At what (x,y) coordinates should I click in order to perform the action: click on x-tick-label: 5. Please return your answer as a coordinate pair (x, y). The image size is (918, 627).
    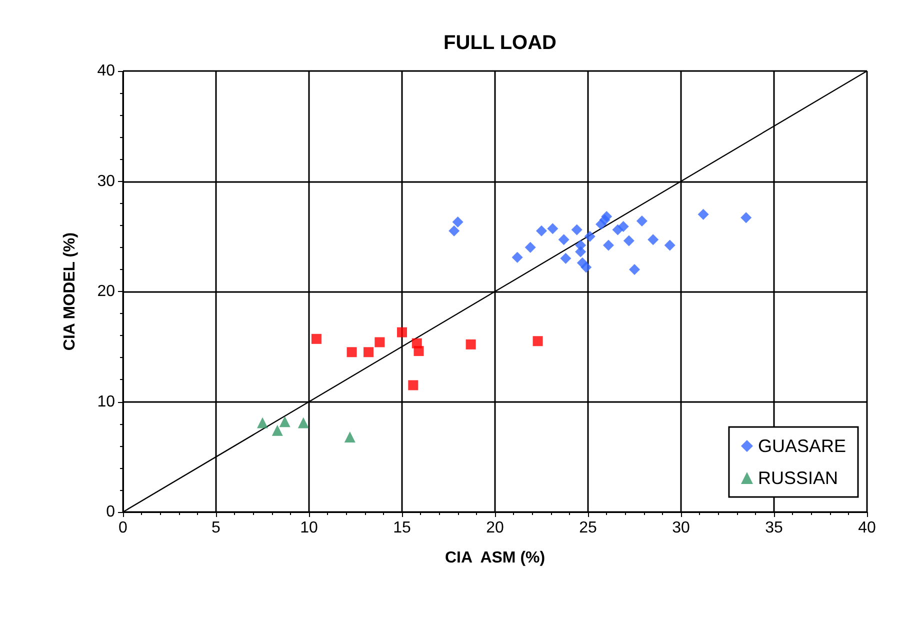
    Looking at the image, I should click on (216, 528).